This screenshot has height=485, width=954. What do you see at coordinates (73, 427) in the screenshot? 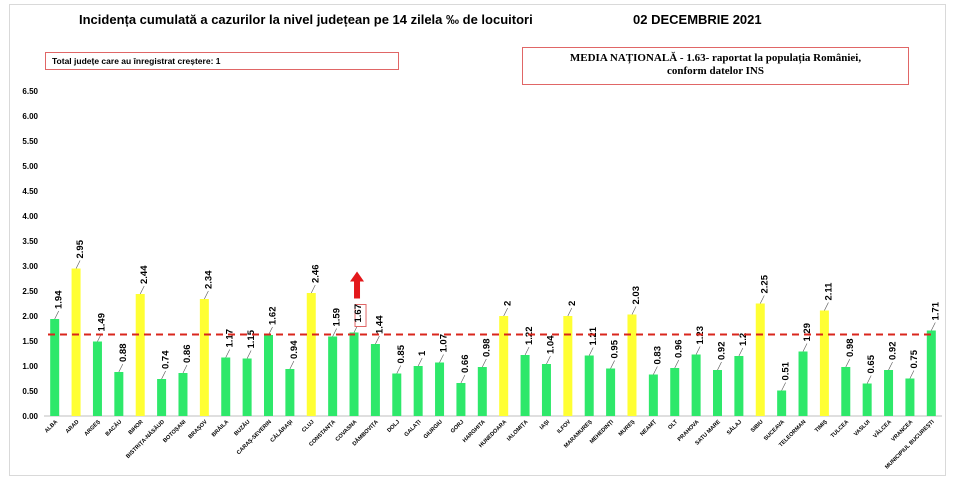
I see `category-label: ARAD` at bounding box center [73, 427].